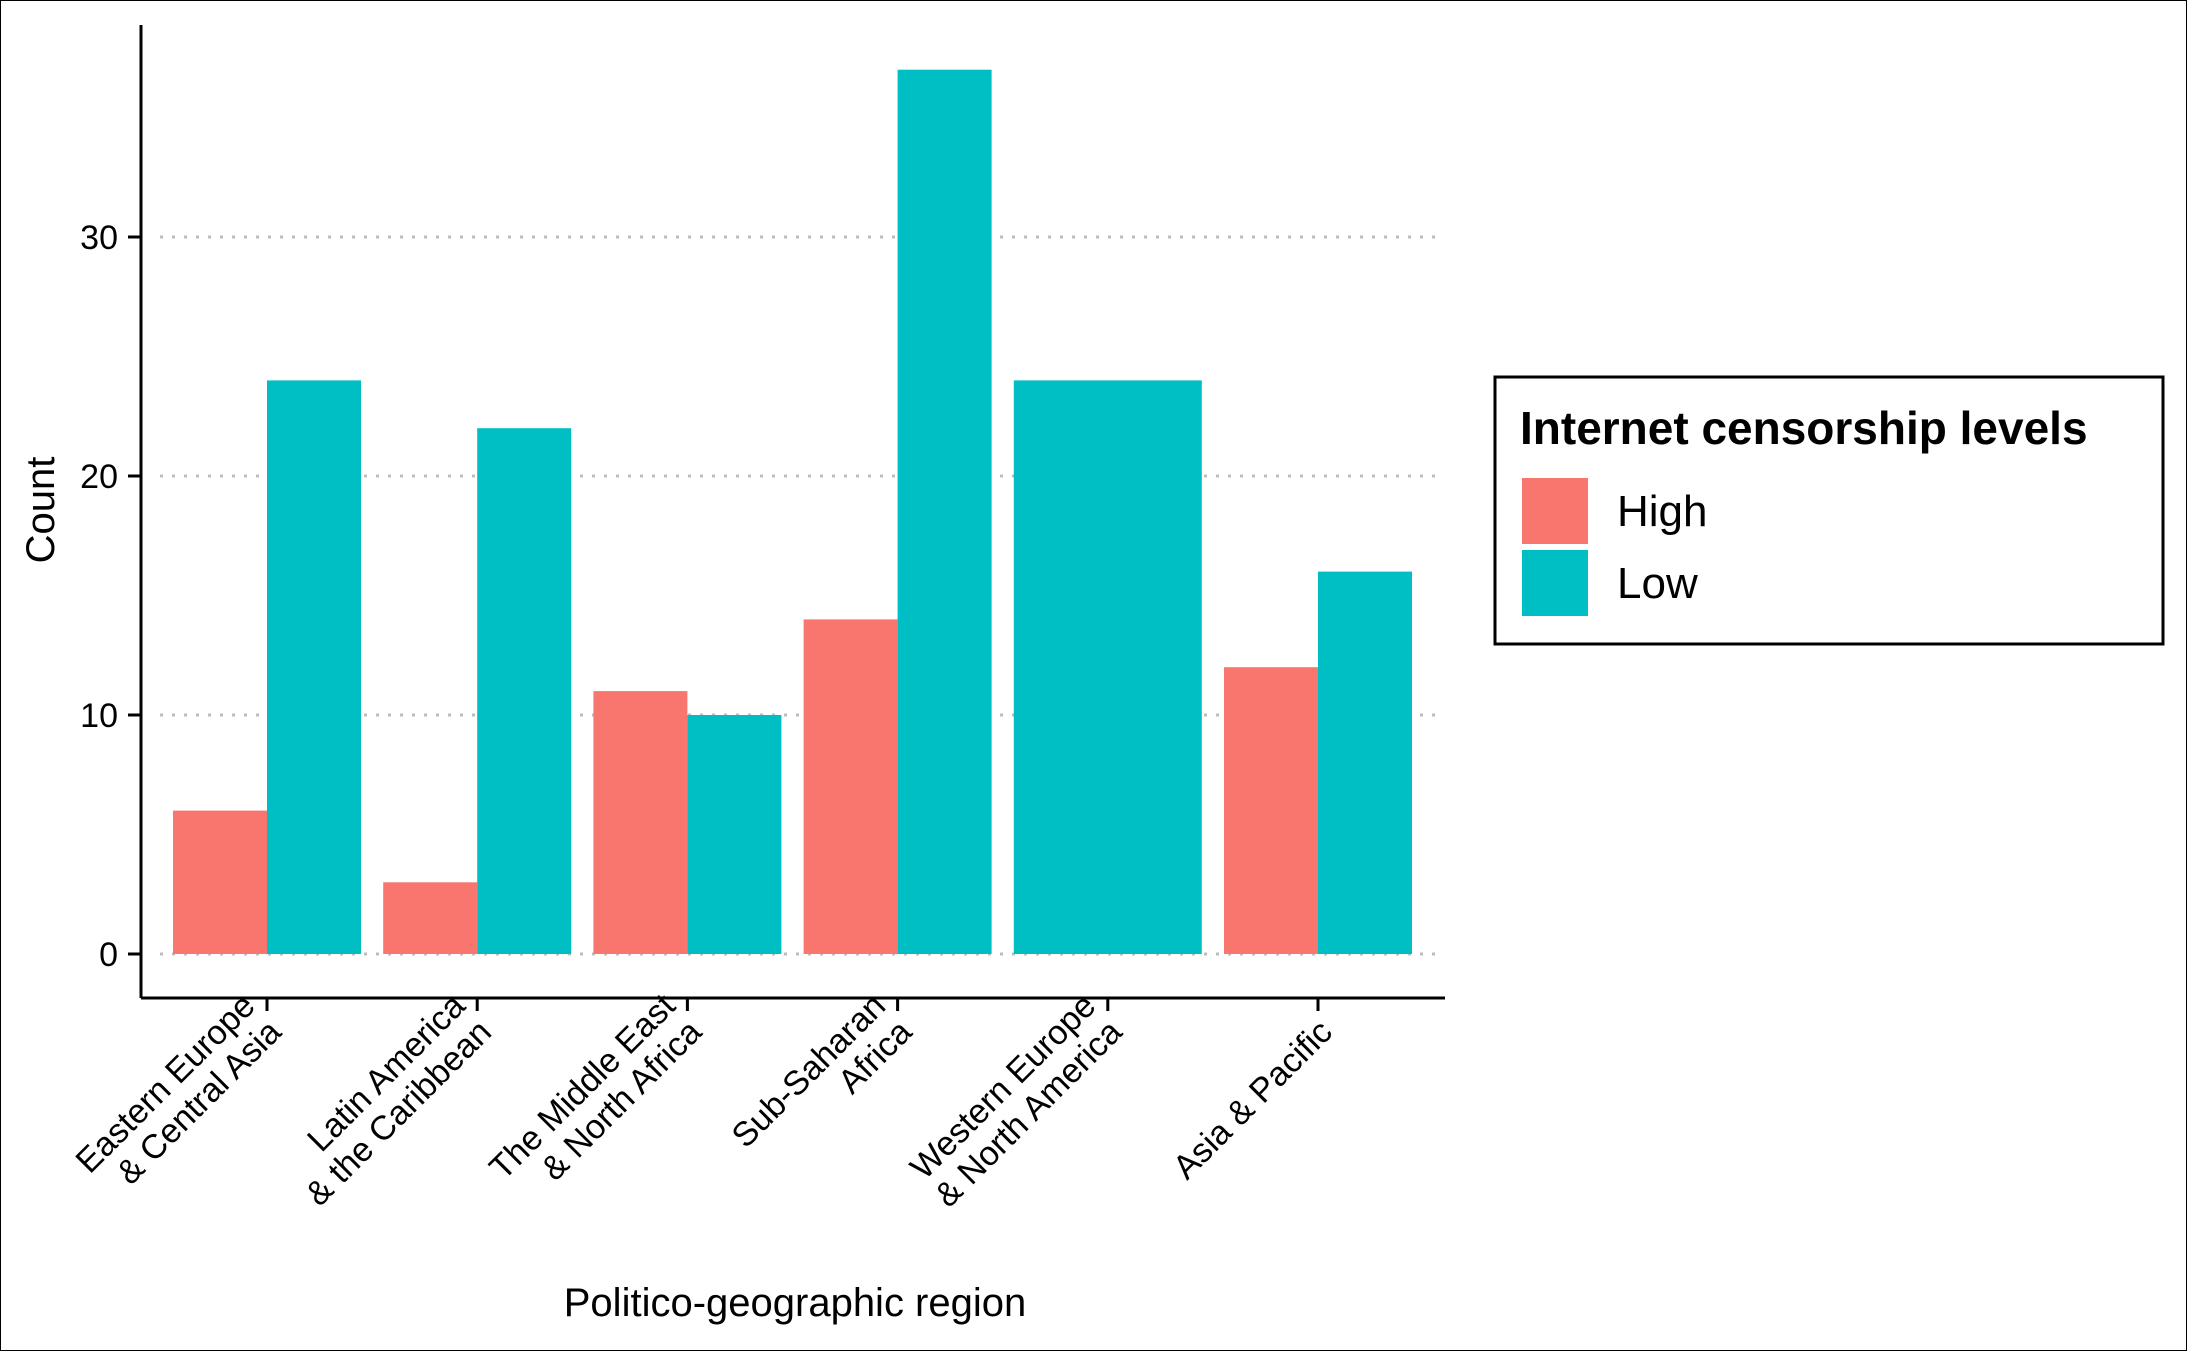 The height and width of the screenshot is (1351, 2187). I want to click on x-tick-label-4: Western Europe& North America, so click(1015, 1101).